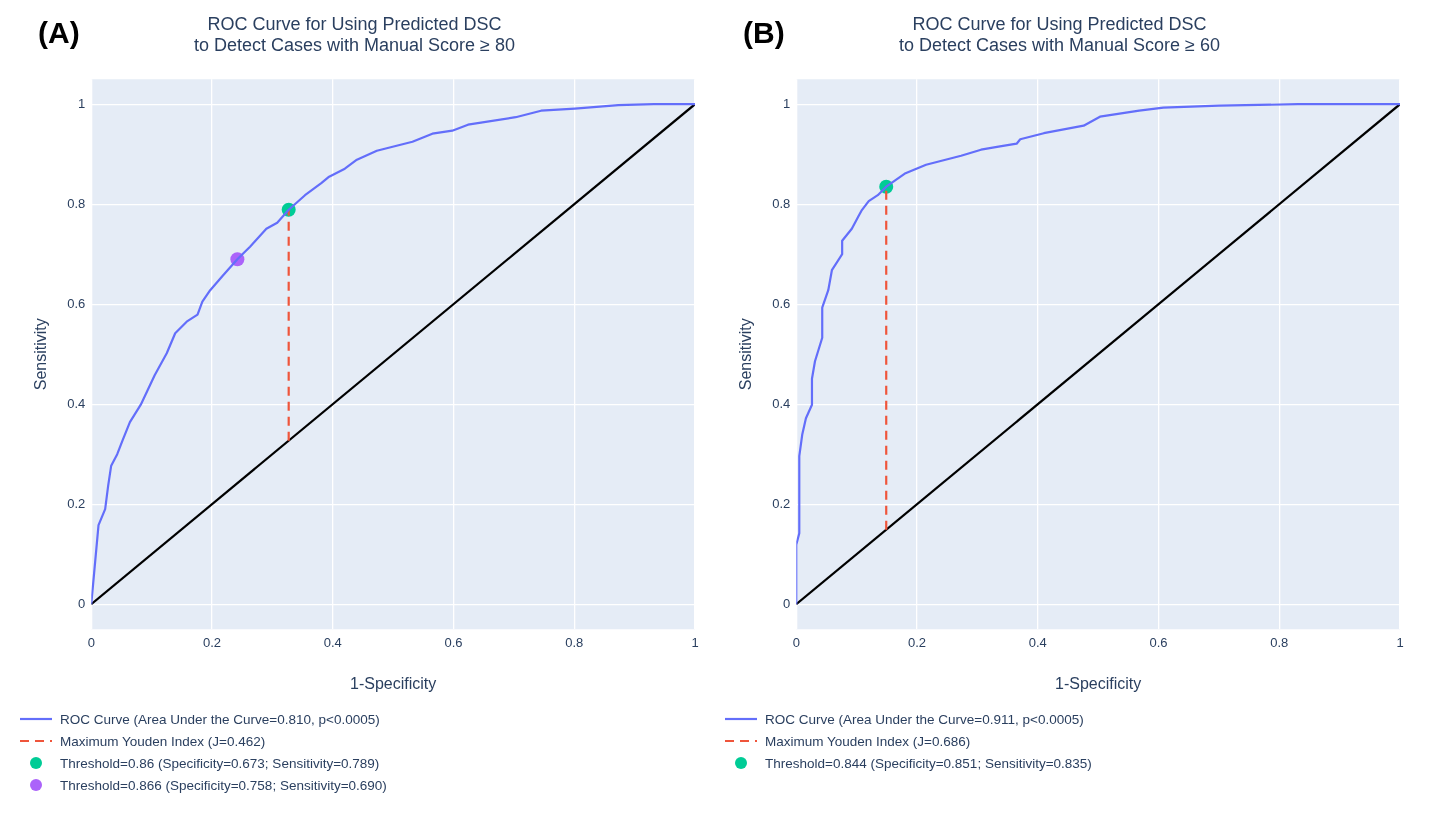  What do you see at coordinates (220, 763) in the screenshot?
I see `legend-label: Threshold=0.86 (Specificity=0.673; Sensitivity=0.789)` at bounding box center [220, 763].